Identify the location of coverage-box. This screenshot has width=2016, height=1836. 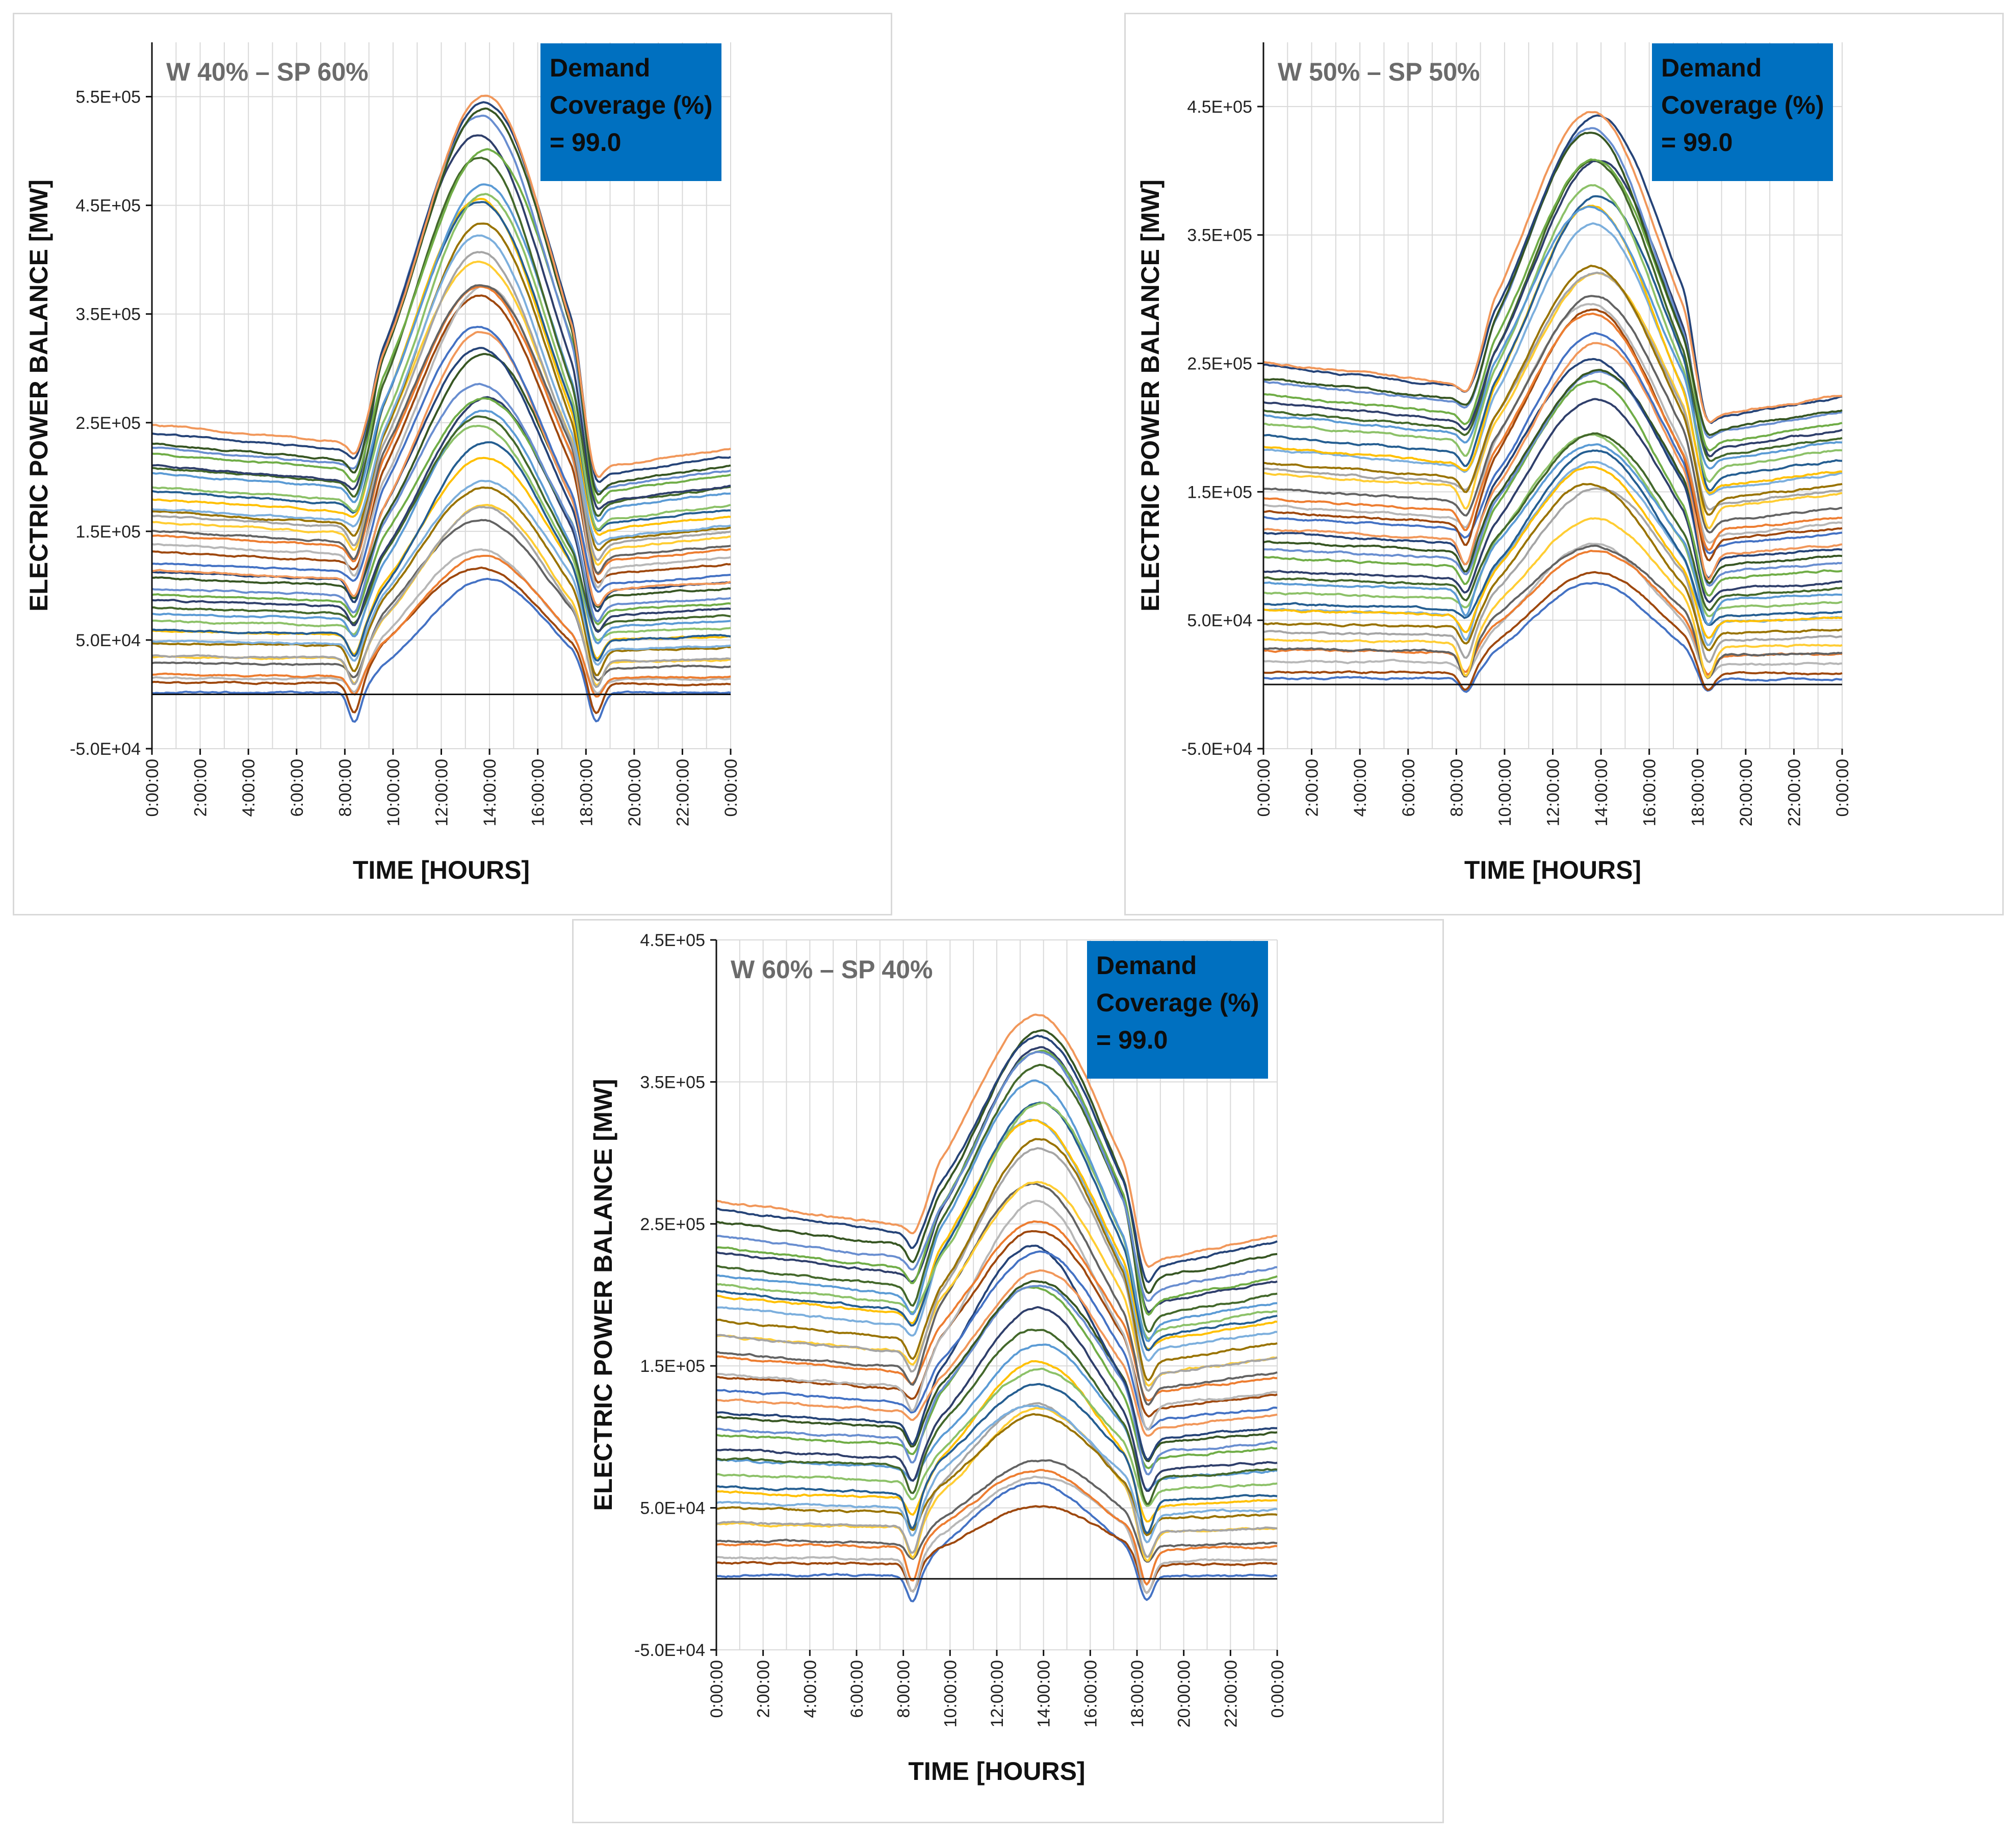
(1177, 1010).